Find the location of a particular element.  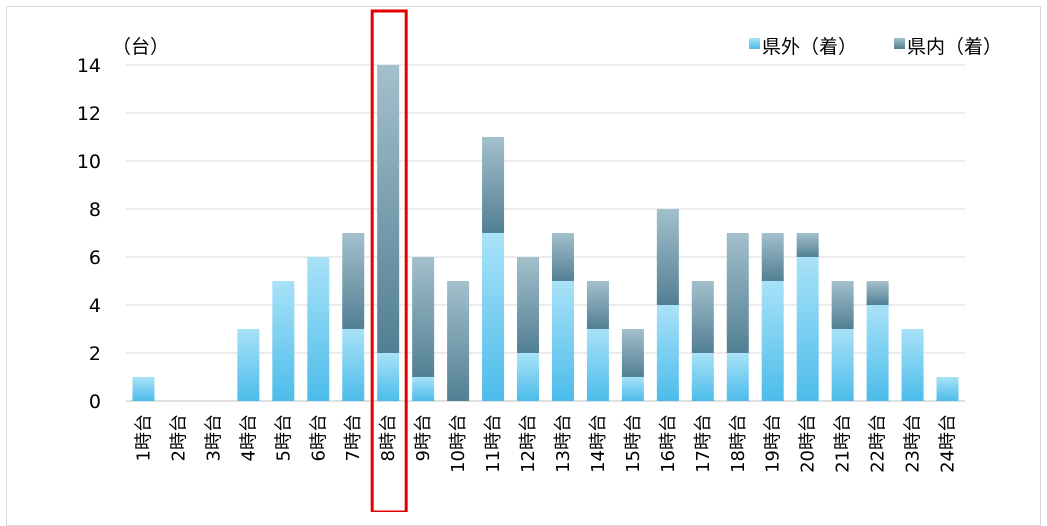

x-category-label: 7時台 is located at coordinates (353, 437).